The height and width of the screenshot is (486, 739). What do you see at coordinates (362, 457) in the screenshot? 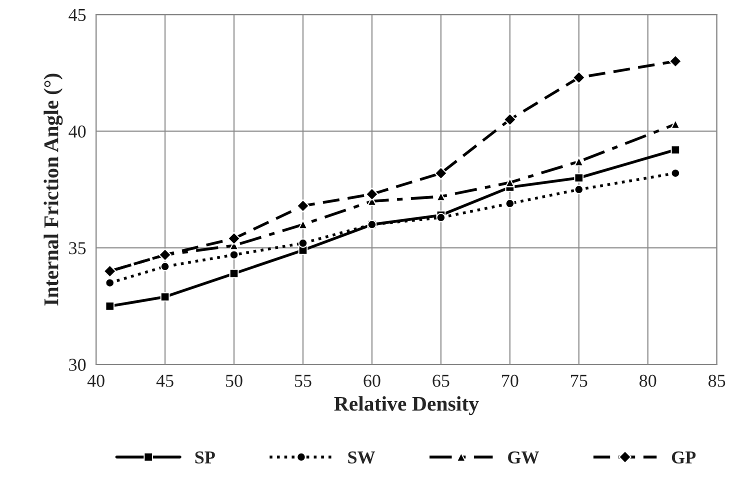
I see `legend-label: SW` at bounding box center [362, 457].